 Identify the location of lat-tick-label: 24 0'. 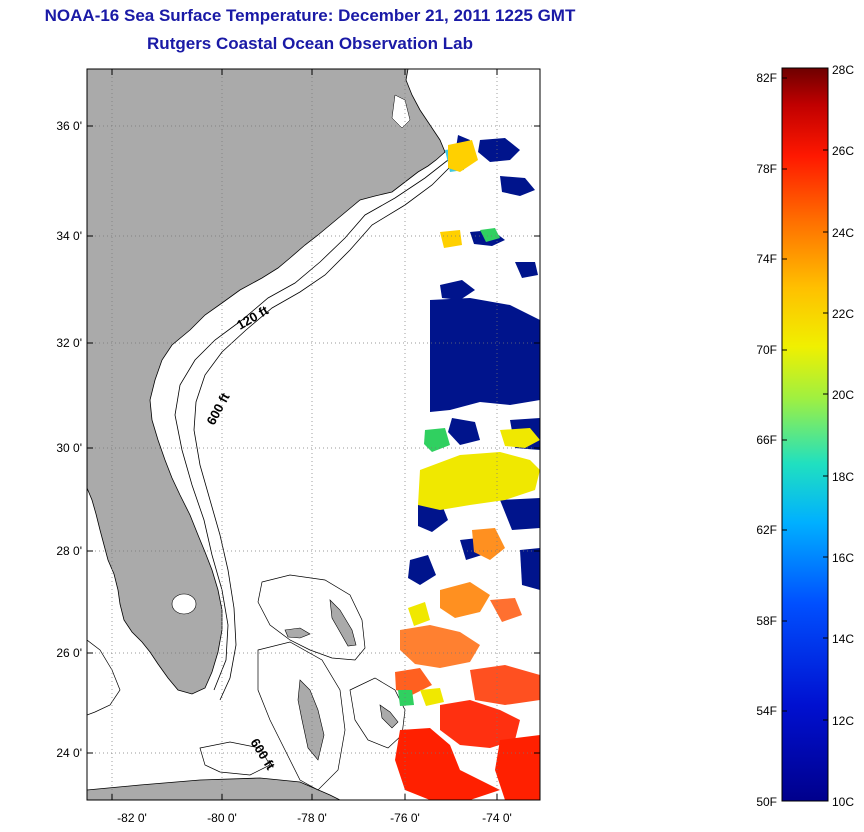
(69, 753).